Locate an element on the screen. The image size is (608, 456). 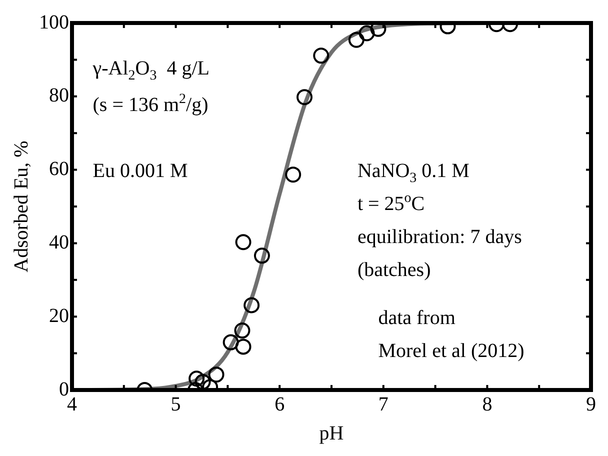
x-tick-label: 9 is located at coordinates (591, 404).